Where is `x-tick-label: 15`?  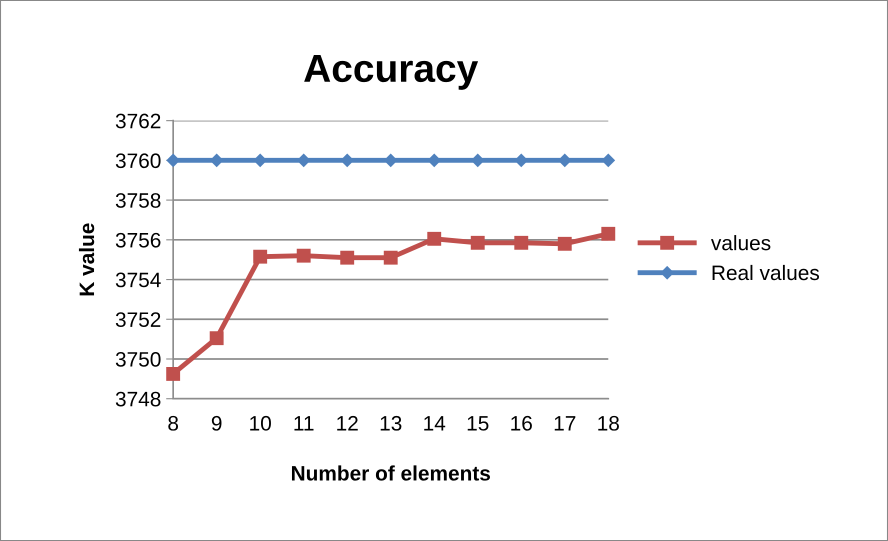 x-tick-label: 15 is located at coordinates (478, 423).